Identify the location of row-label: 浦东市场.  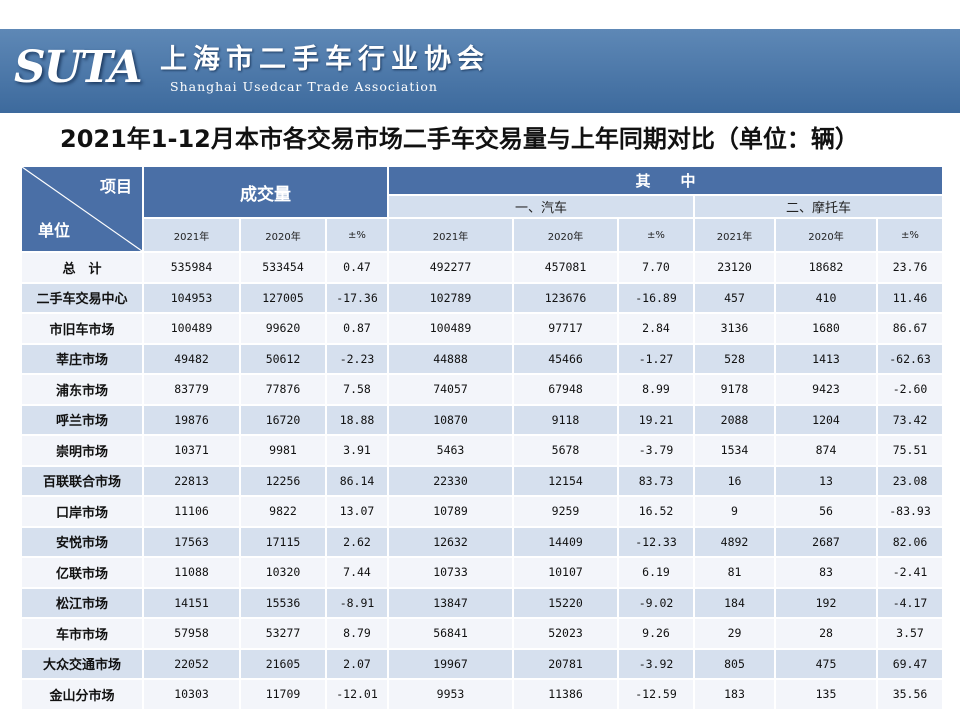
(82, 389).